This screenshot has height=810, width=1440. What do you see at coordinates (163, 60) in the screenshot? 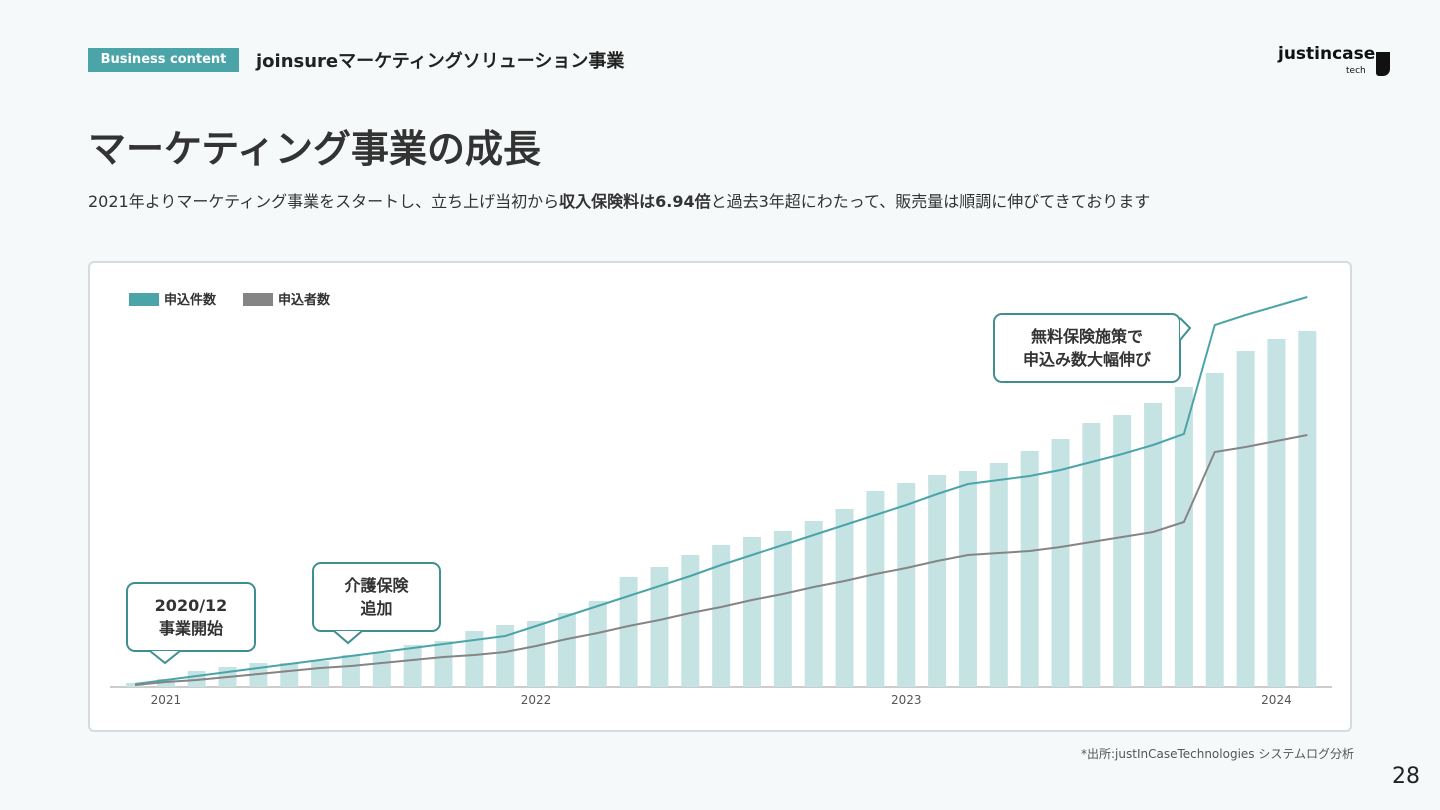
I see `tag: Business content` at bounding box center [163, 60].